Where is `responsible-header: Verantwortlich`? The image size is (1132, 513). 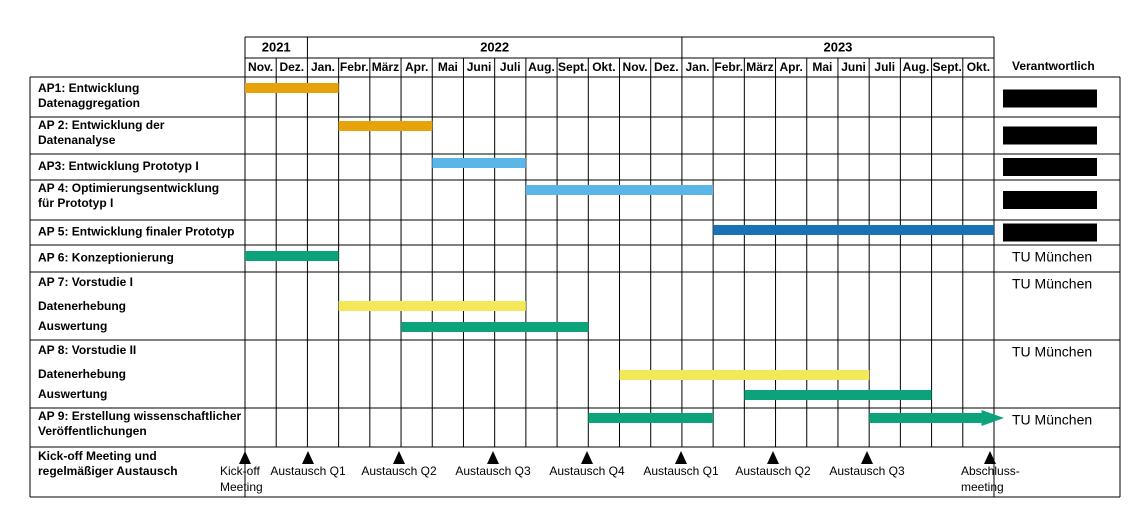 responsible-header: Verantwortlich is located at coordinates (1053, 66).